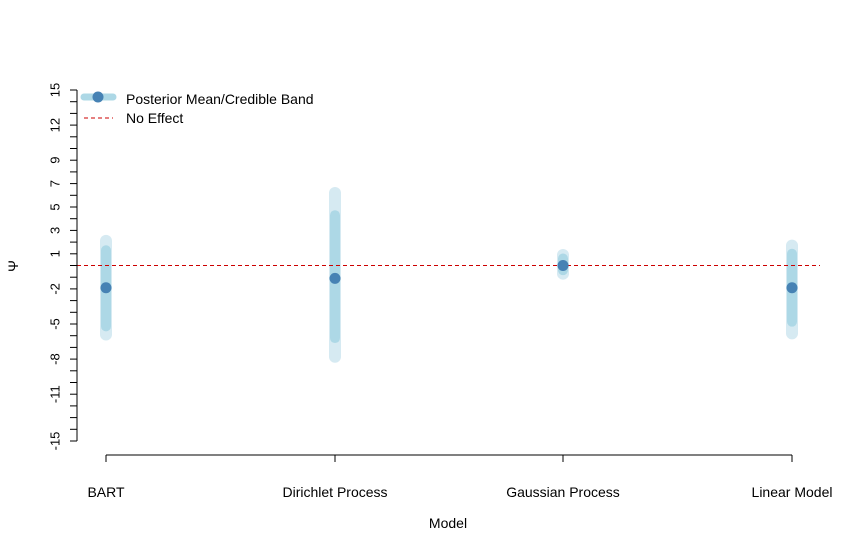 The width and height of the screenshot is (860, 553). I want to click on x-tick-label: Dirichlet Process, so click(334, 492).